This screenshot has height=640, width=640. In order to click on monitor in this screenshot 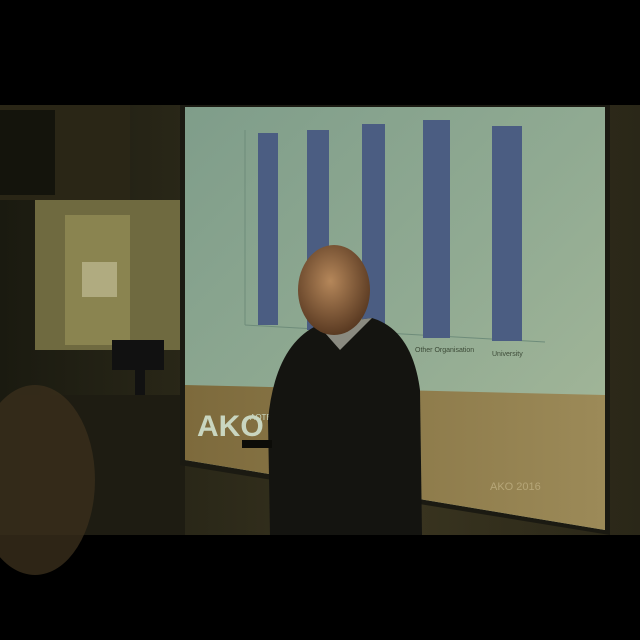, I will do `click(138, 355)`.